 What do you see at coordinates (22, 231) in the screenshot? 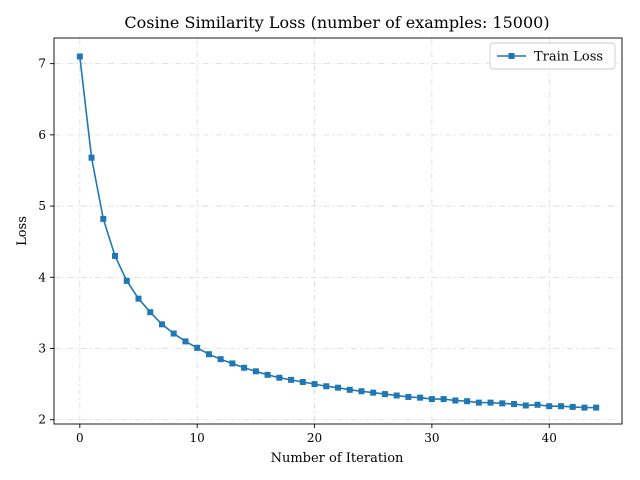
I see `y-axis-label: Loss` at bounding box center [22, 231].